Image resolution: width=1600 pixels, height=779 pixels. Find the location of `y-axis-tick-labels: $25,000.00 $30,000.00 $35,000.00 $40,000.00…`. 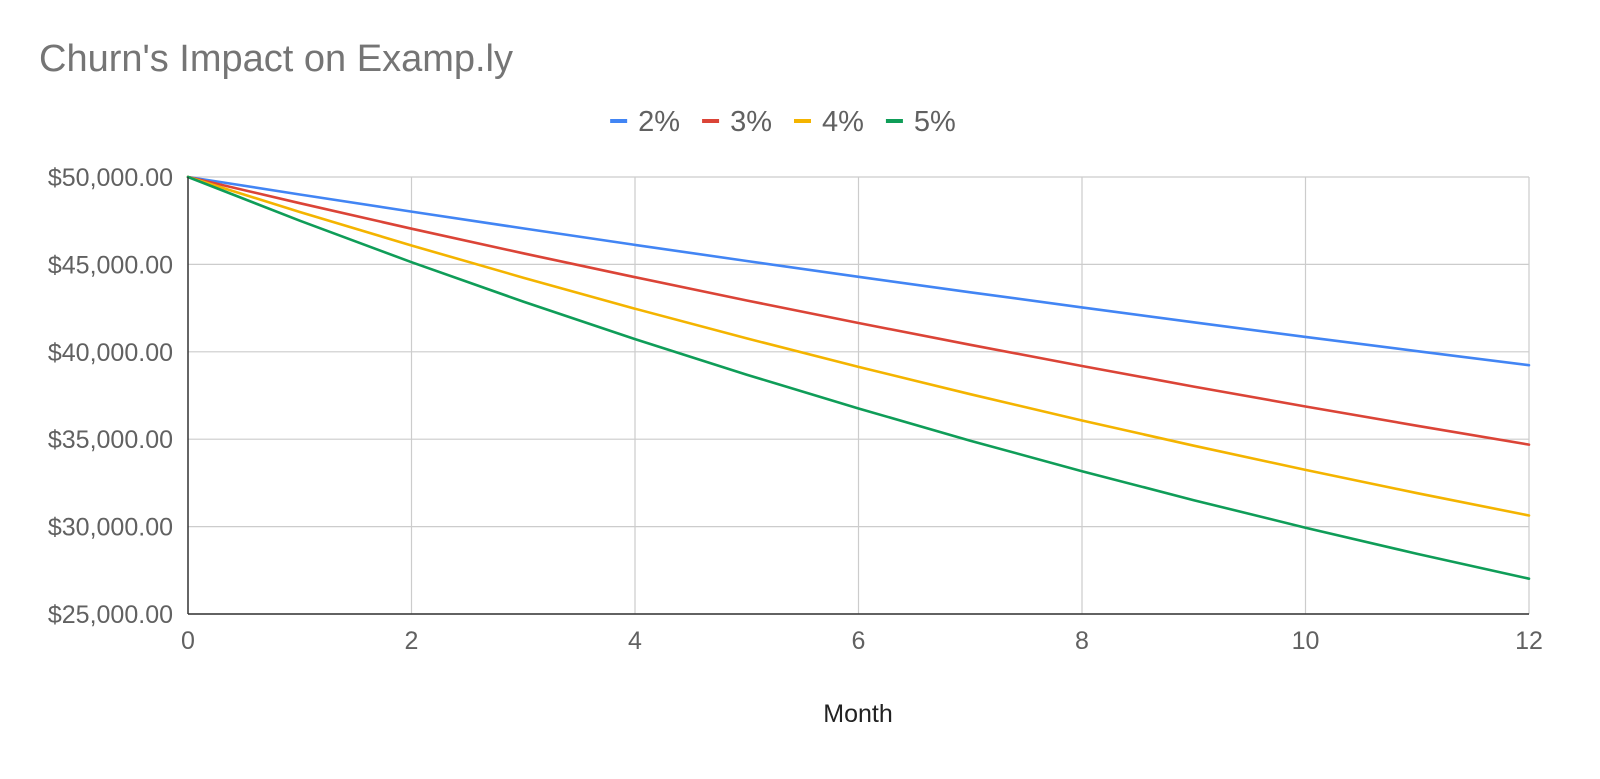

y-axis-tick-labels: $25,000.00 $30,000.00 $35,000.00 $40,000.00… is located at coordinates (110, 396).